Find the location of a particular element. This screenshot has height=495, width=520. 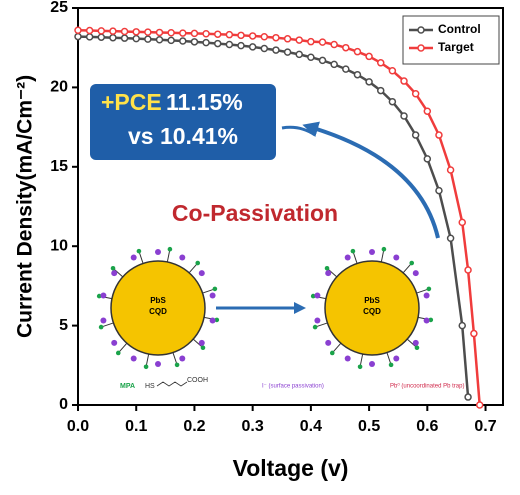

pce-target: 11.15% is located at coordinates (204, 102).